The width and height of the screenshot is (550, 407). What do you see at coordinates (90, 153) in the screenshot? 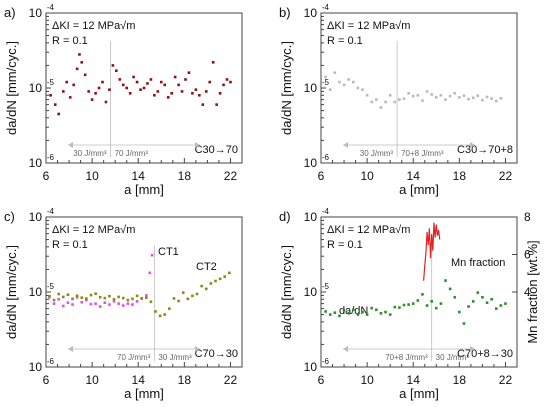
I see `zone-label-left: 30 J/mm³` at bounding box center [90, 153].